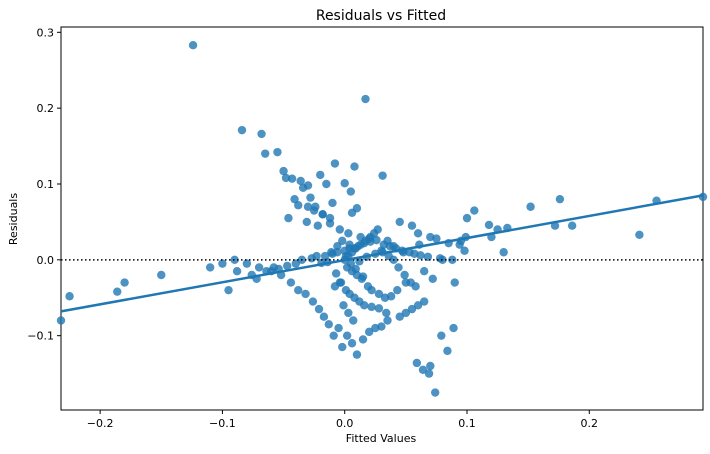 The height and width of the screenshot is (454, 710). Describe the element at coordinates (40, 336) in the screenshot. I see `y-tick-label: −0.1` at that location.